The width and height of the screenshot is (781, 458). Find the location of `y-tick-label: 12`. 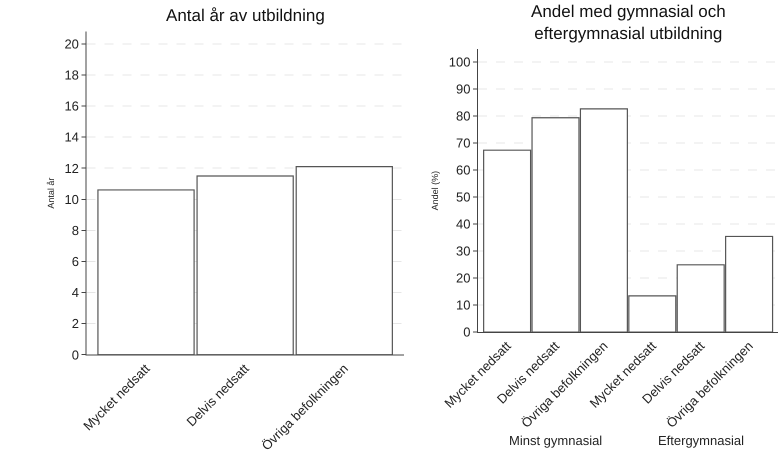

y-tick-label: 12 is located at coordinates (71, 168).